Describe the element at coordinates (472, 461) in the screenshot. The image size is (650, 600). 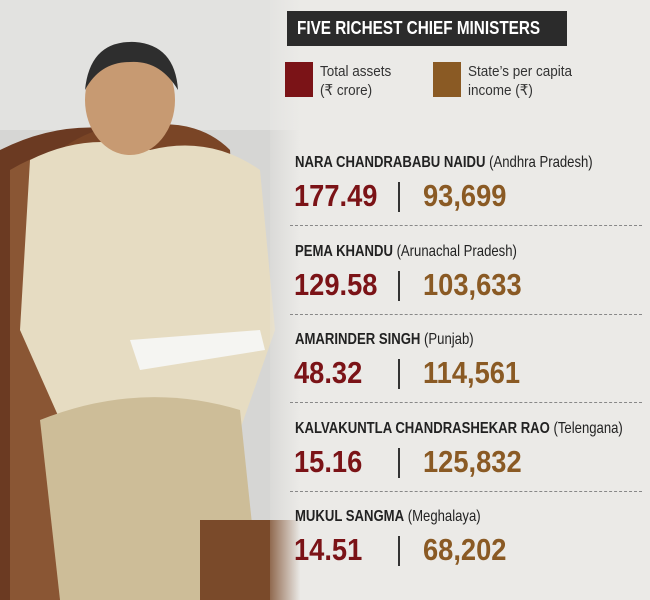
I see `per-capita-income: 125,832` at that location.